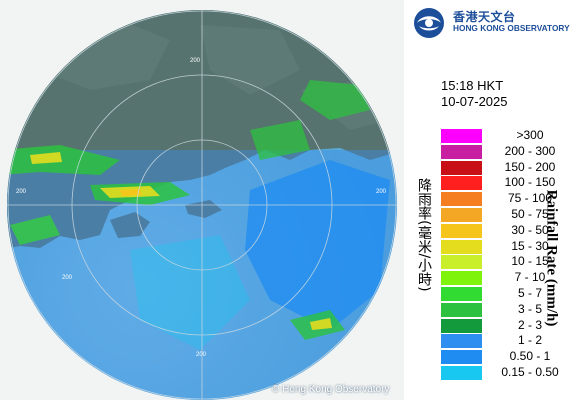 The height and width of the screenshot is (400, 577). I want to click on org-name-en: HONG KONG OBSERVATORY, so click(511, 28).